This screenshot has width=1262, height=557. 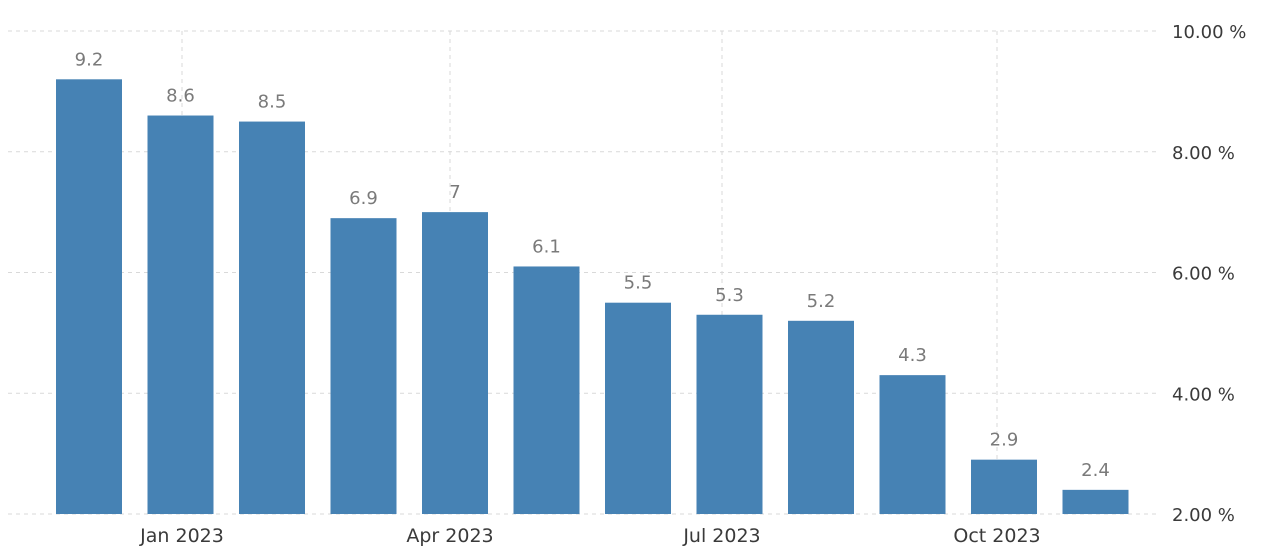 I want to click on bar-value-label: 6.9, so click(x=363, y=198).